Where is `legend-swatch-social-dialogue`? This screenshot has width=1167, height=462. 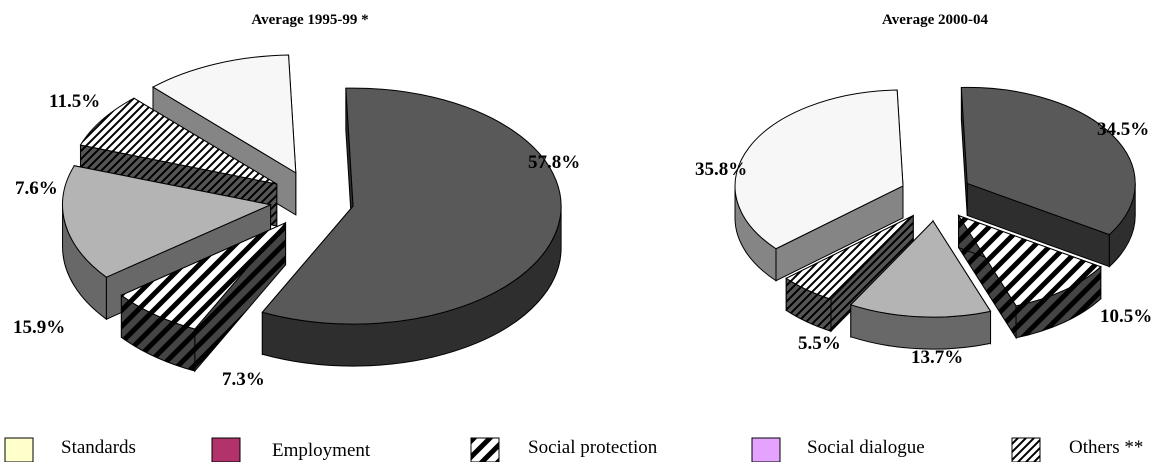
legend-swatch-social-dialogue is located at coordinates (766, 449).